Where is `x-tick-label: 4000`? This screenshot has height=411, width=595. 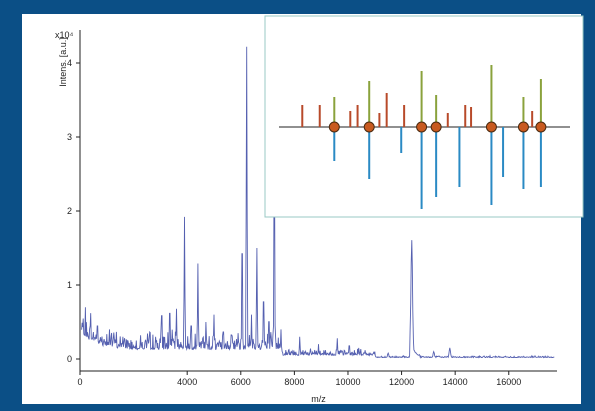 x-tick-label: 4000 is located at coordinates (187, 382).